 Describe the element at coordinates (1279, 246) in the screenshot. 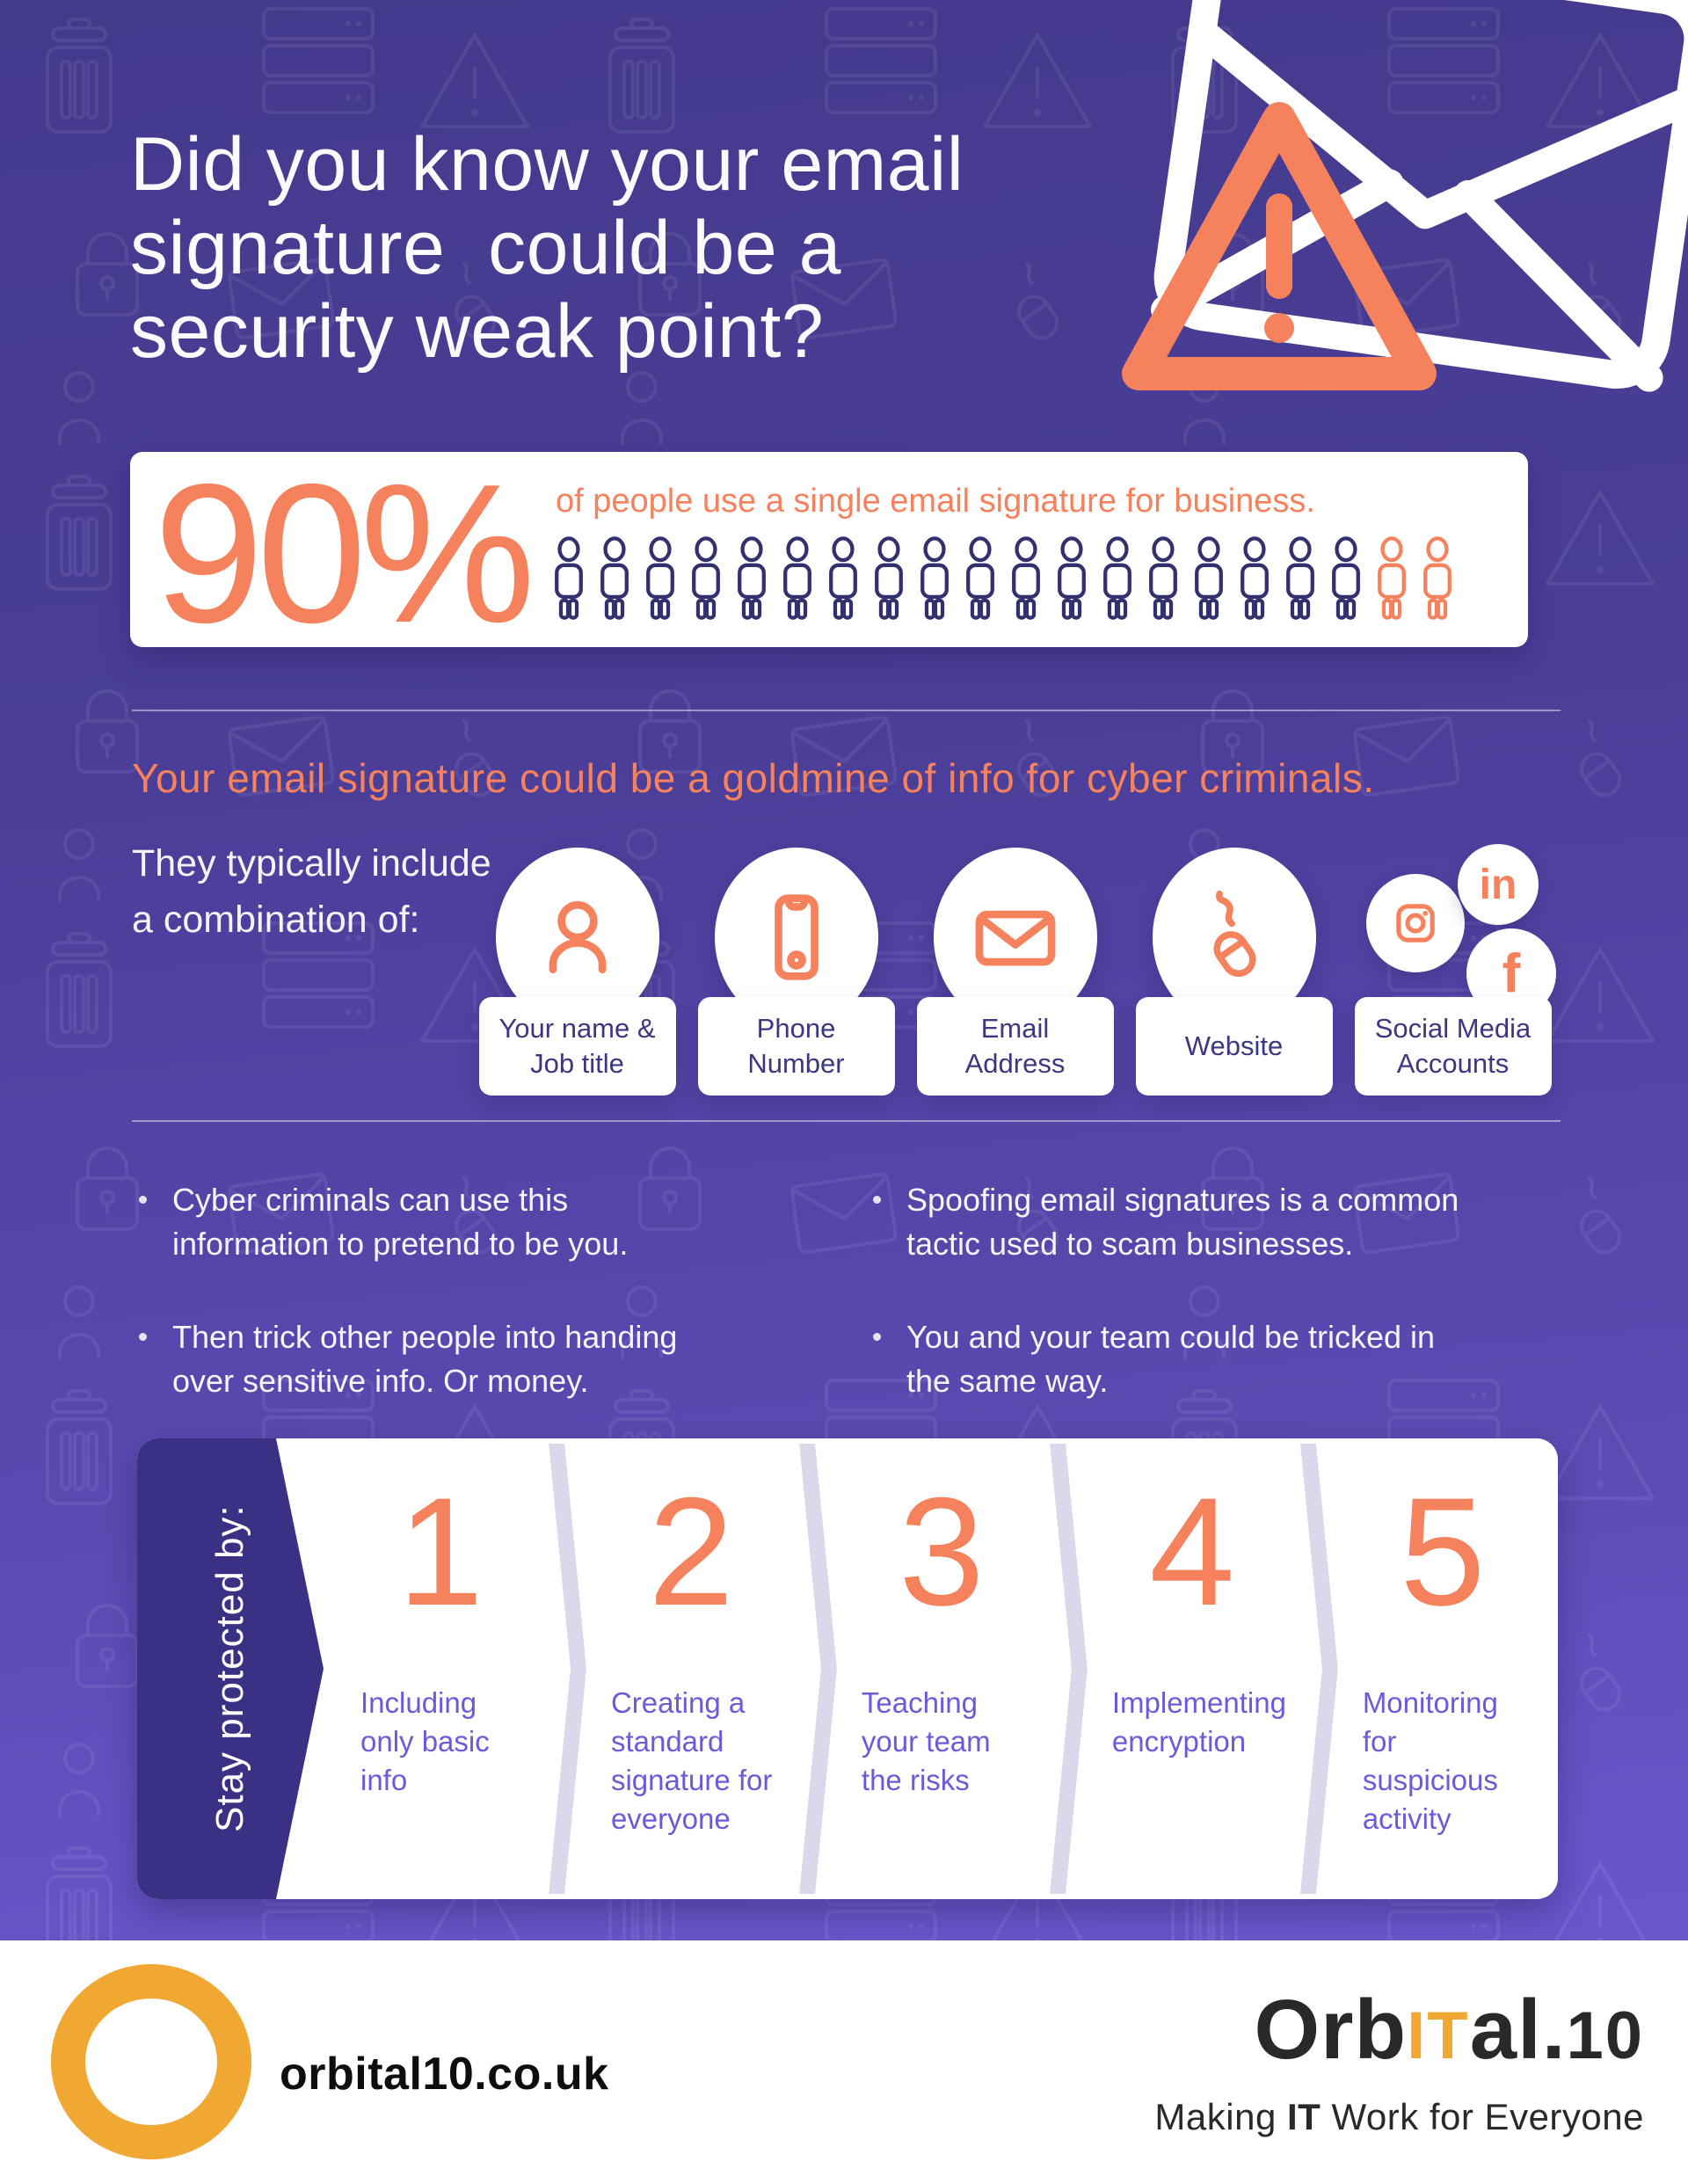

I see `warning-triangle-icon` at that location.